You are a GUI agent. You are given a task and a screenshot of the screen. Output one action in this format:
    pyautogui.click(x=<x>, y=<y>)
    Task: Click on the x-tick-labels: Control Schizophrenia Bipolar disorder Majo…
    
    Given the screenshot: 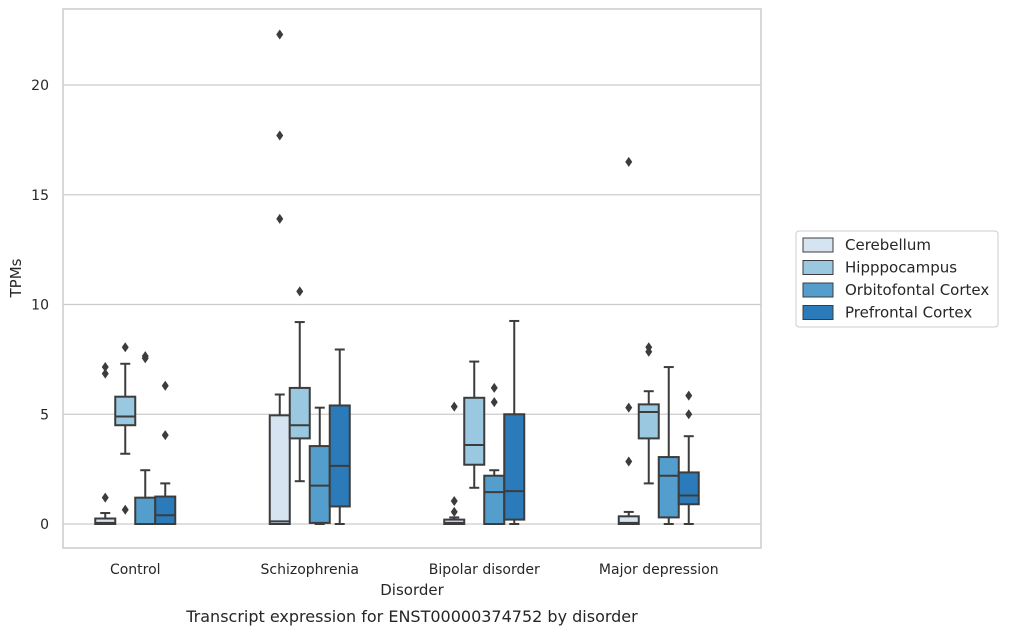 What is the action you would take?
    pyautogui.click(x=414, y=570)
    